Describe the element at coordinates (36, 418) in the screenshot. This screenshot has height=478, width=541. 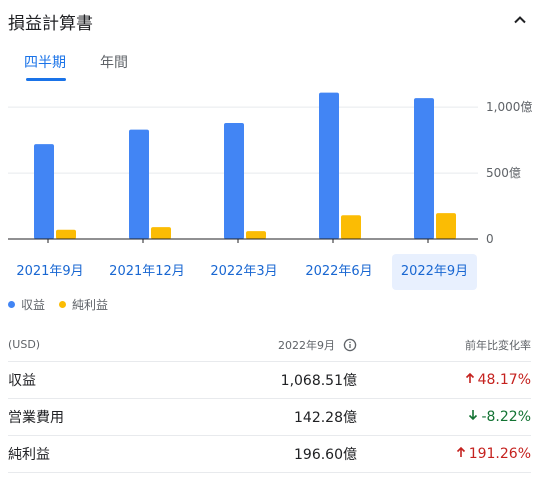
I see `row-label: 営業費用` at that location.